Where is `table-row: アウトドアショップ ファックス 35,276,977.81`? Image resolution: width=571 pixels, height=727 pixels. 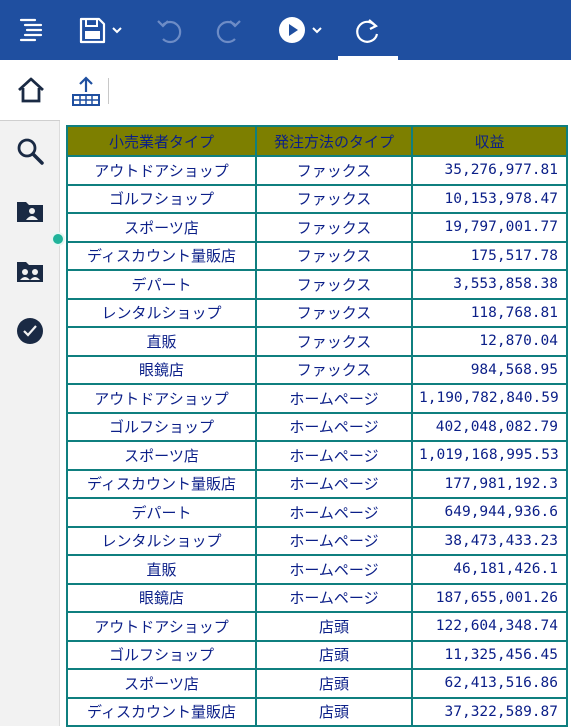
table-row: アウトドアショップ ファックス 35,276,977.81 is located at coordinates (317, 170).